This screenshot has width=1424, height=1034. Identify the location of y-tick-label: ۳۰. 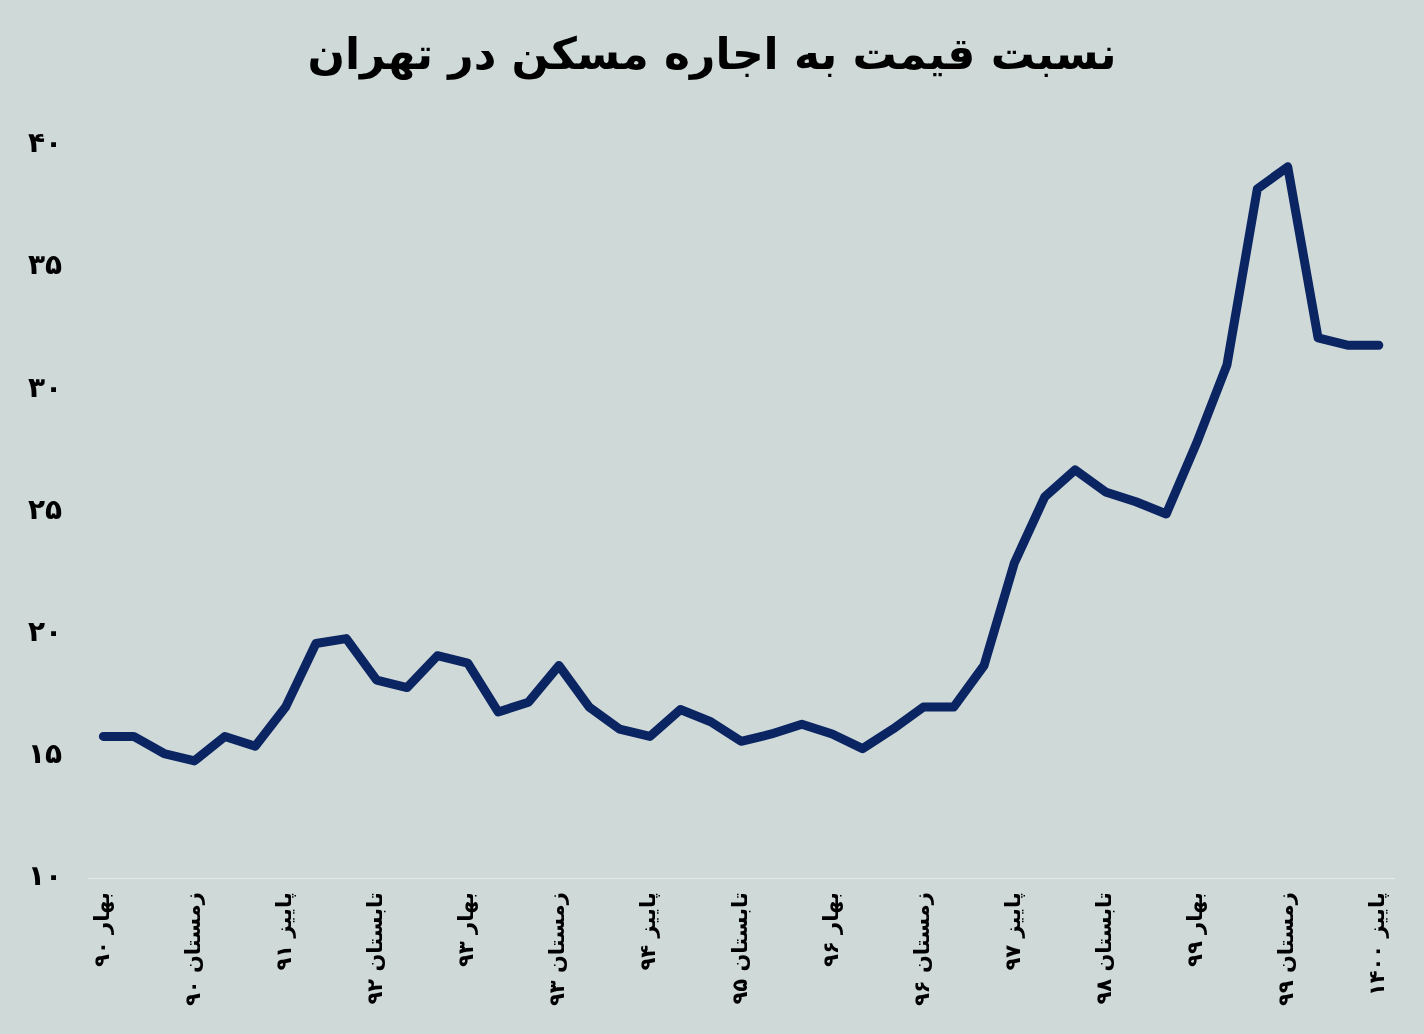
(45, 387).